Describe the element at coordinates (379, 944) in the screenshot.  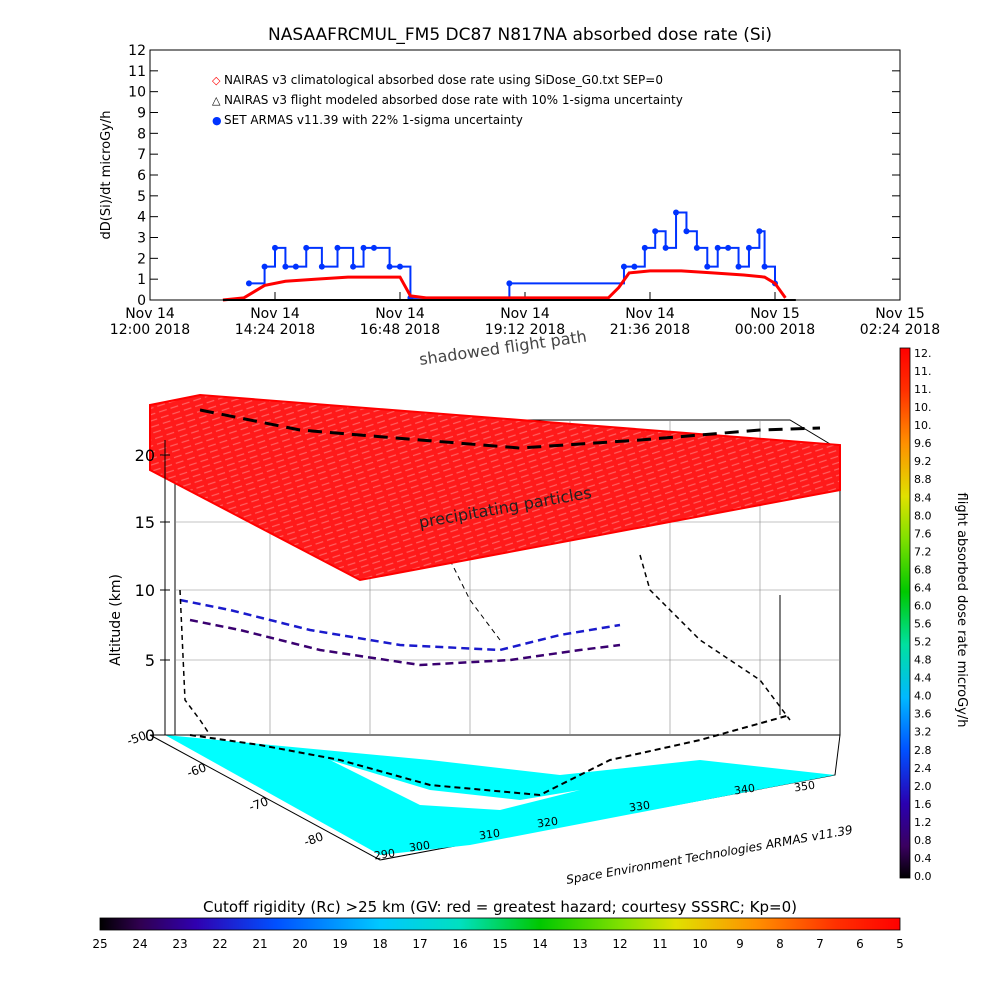
I see `bottom-colorbar-tick: 18` at that location.